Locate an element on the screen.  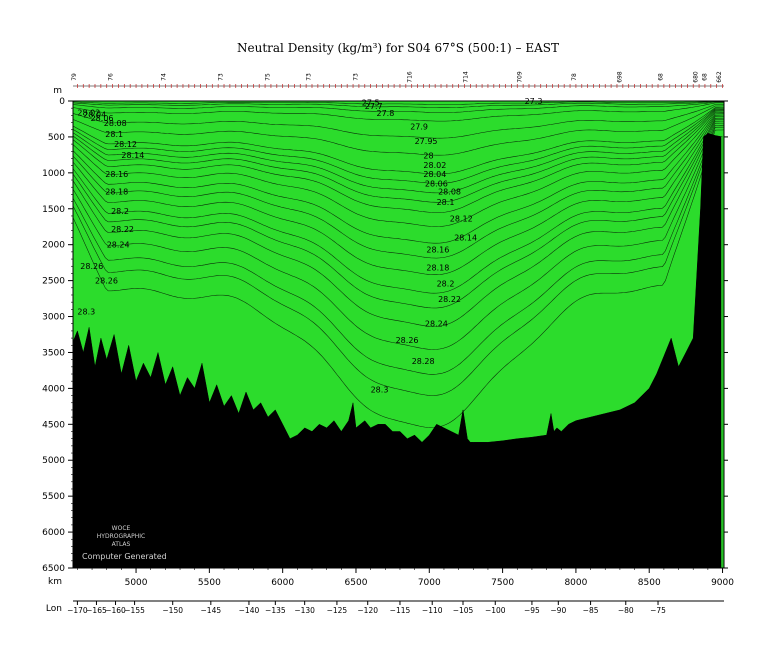
contour-label-1: 27.5 is located at coordinates (371, 102).